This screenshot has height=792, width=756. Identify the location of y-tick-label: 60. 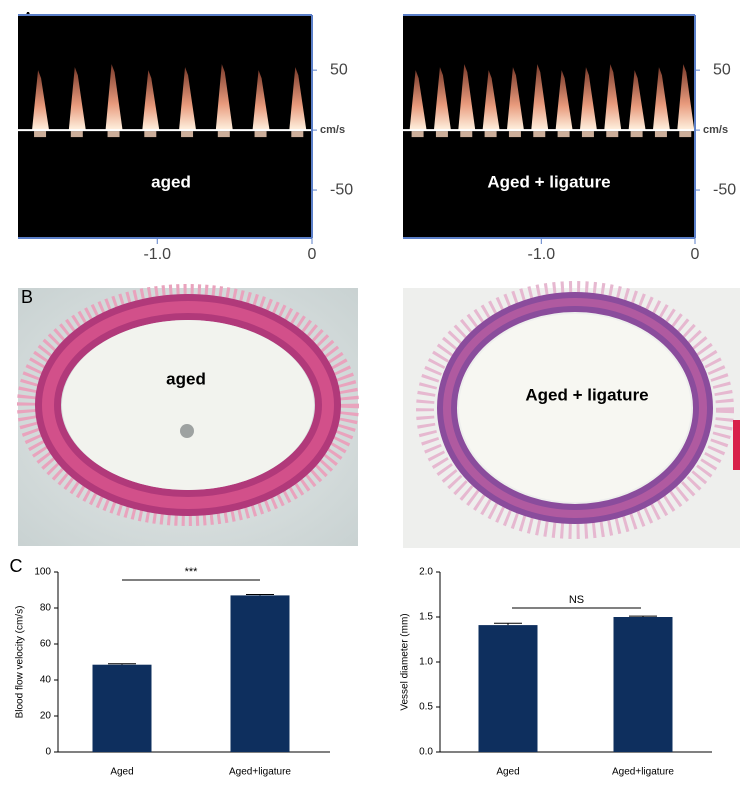
(46, 644).